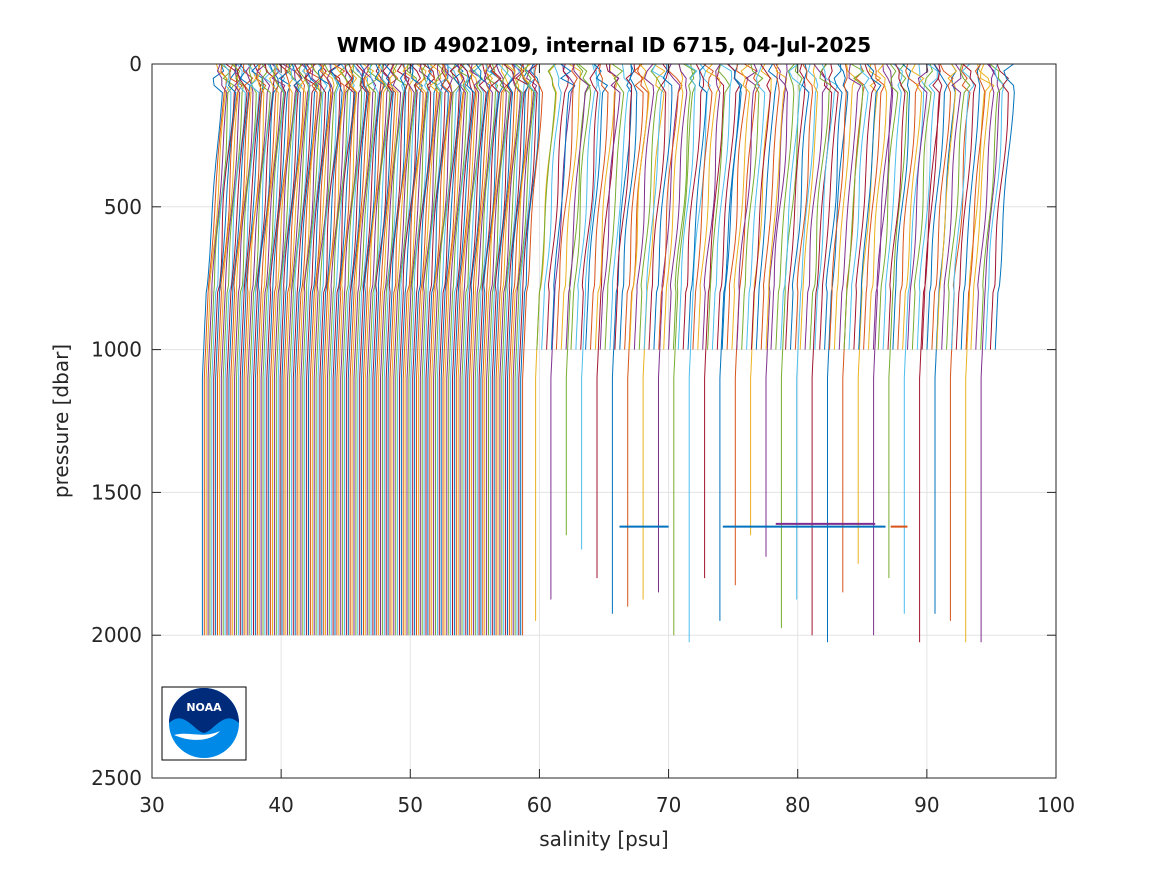 This screenshot has height=875, width=1167. Describe the element at coordinates (668, 805) in the screenshot. I see `x-tick-label: 70` at that location.